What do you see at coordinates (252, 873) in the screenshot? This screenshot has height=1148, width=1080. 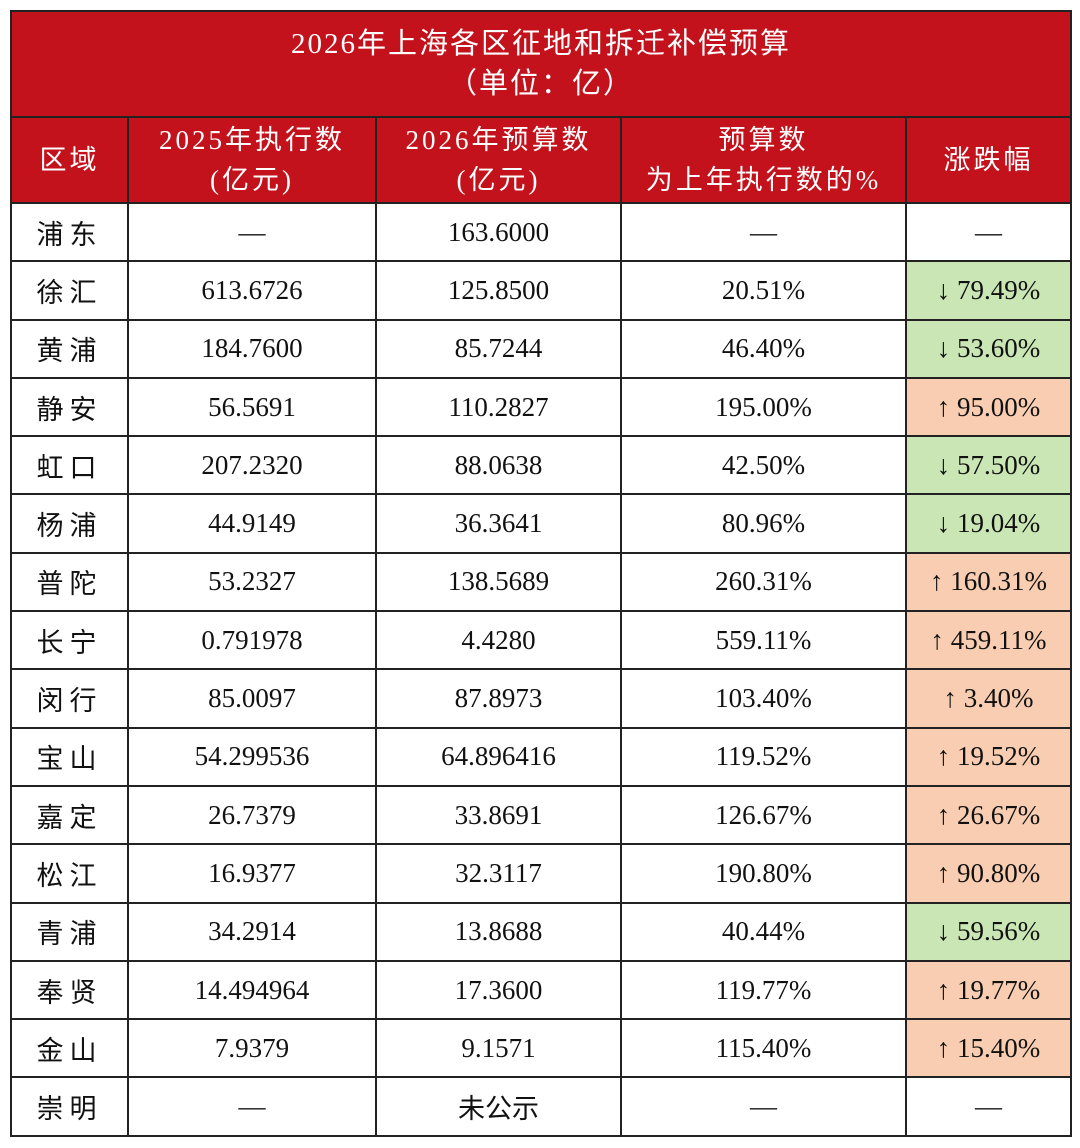 I see `value-cell: 16.9377` at bounding box center [252, 873].